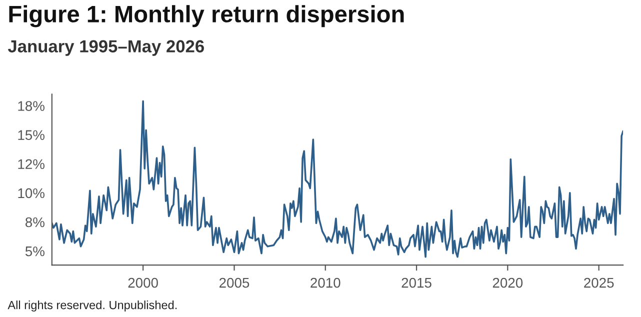 The width and height of the screenshot is (641, 317). What do you see at coordinates (106, 48) in the screenshot?
I see `chart-subtitle: January 1995–May 2026` at bounding box center [106, 48].